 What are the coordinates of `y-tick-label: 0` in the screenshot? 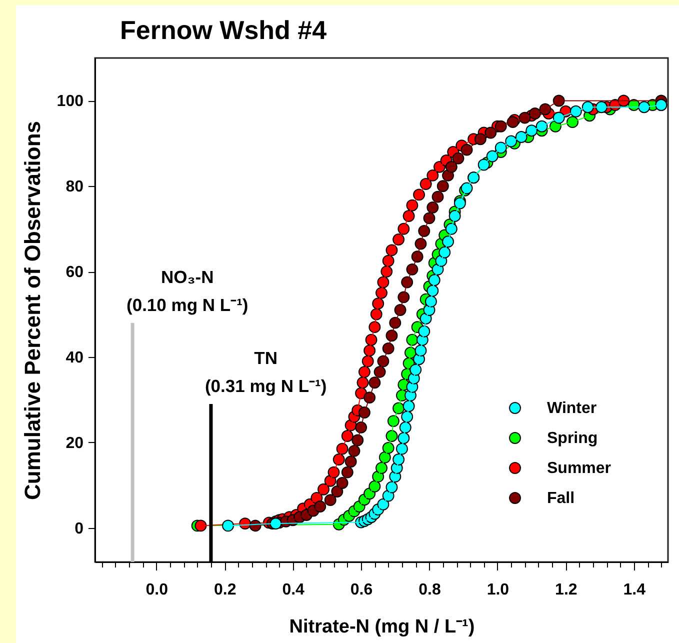 It's located at (79, 529).